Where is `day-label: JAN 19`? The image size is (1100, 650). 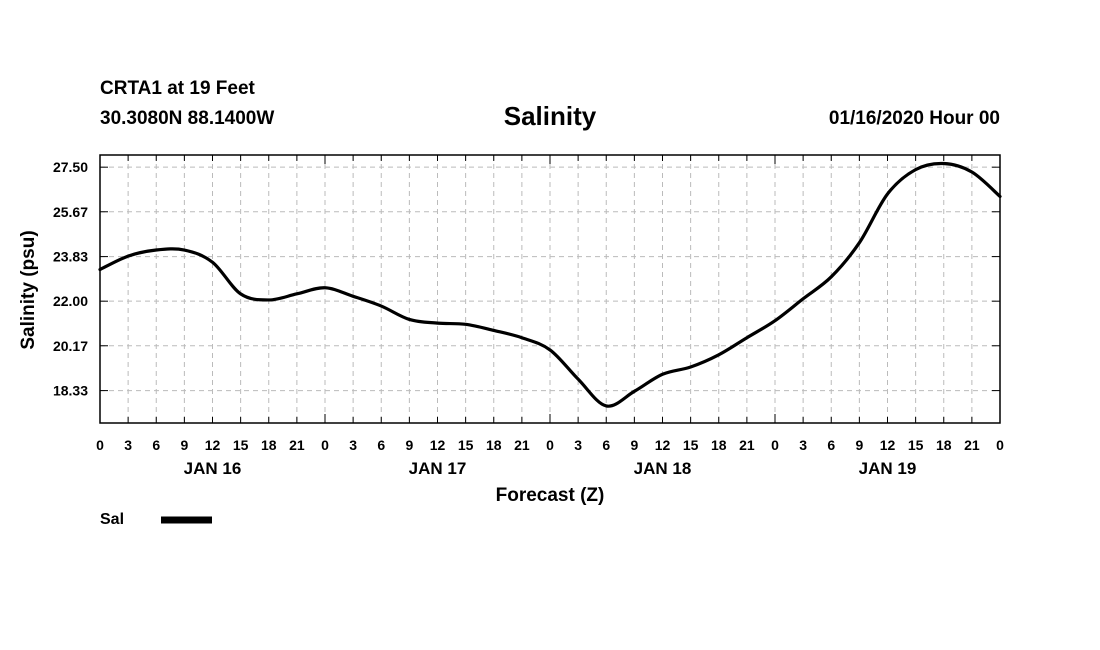 day-label: JAN 19 is located at coordinates (888, 468).